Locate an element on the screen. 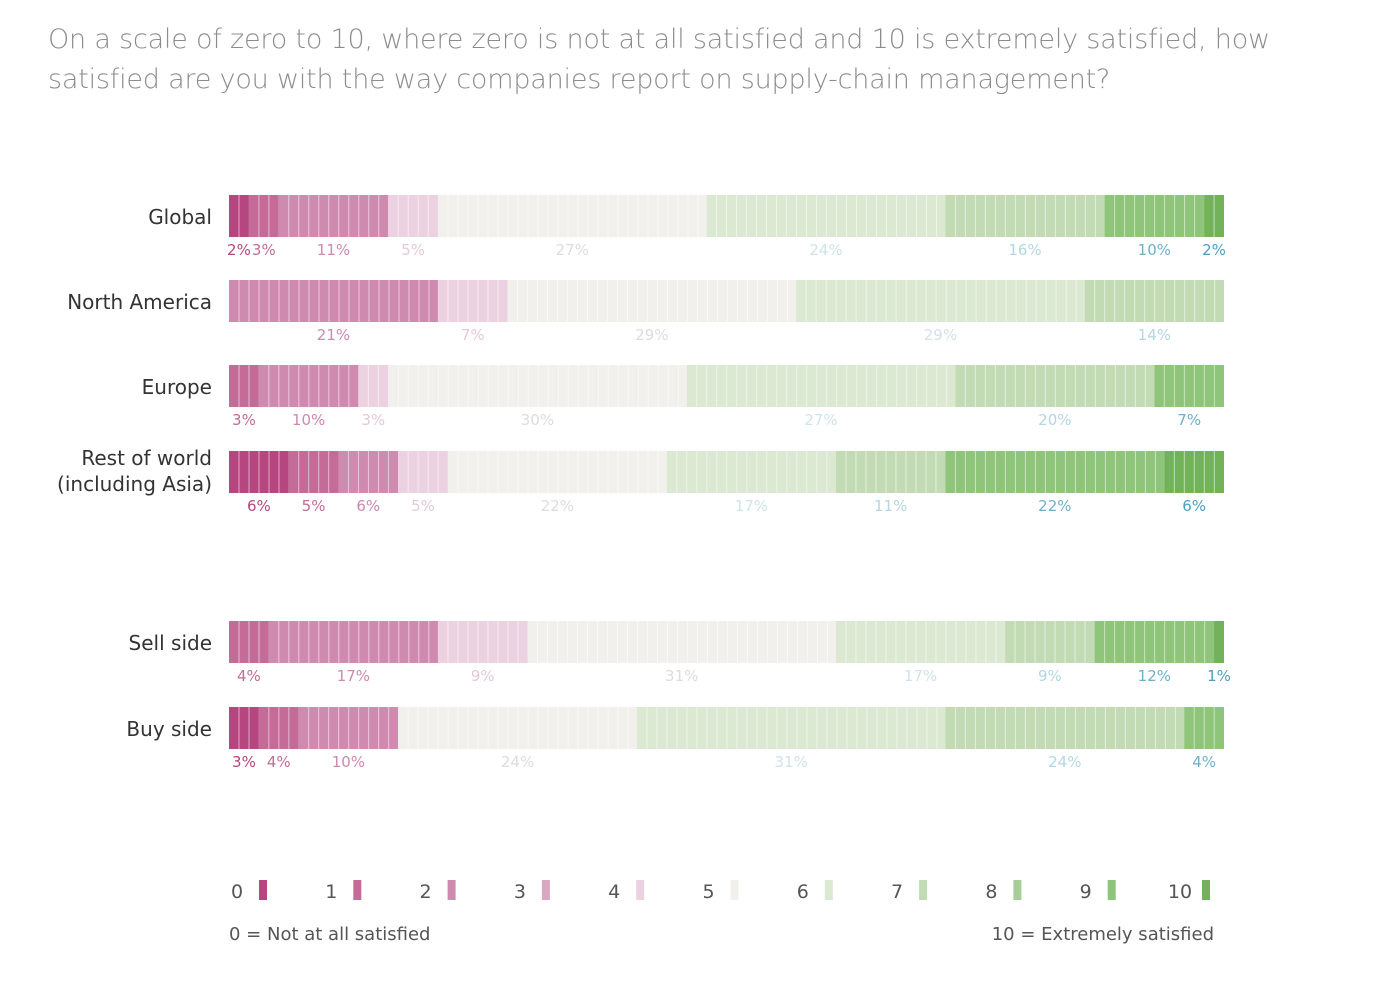  legend-label: 8 is located at coordinates (991, 892).